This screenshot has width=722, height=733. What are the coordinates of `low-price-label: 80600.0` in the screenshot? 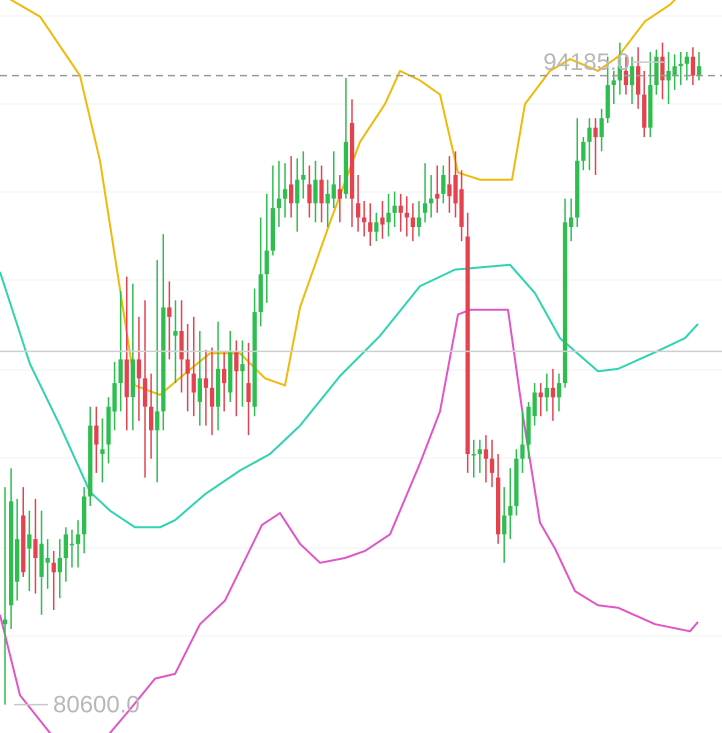 It's located at (96, 705).